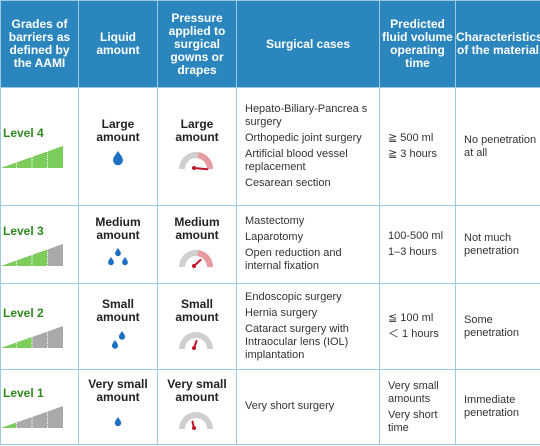 This screenshot has width=540, height=446. Describe the element at coordinates (290, 406) in the screenshot. I see `surgical-case-item: Very short surgery` at that location.